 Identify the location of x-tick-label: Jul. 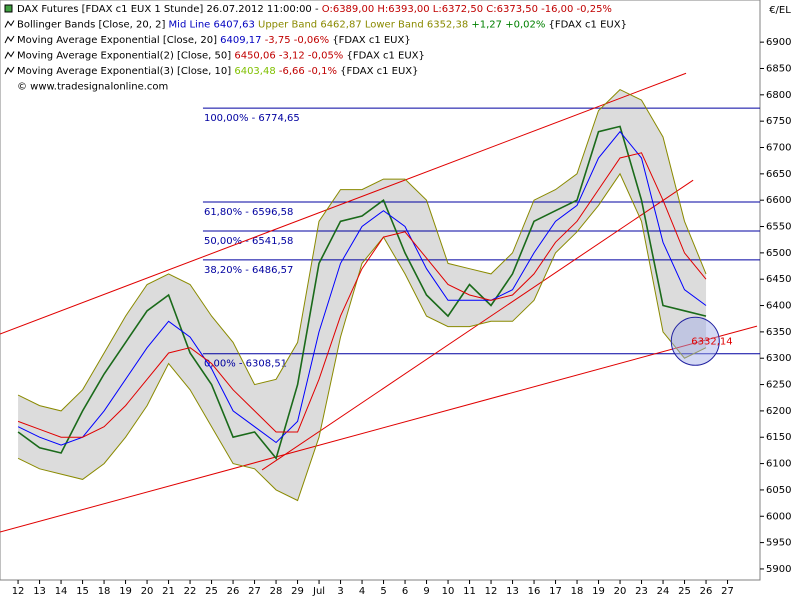
(318, 591).